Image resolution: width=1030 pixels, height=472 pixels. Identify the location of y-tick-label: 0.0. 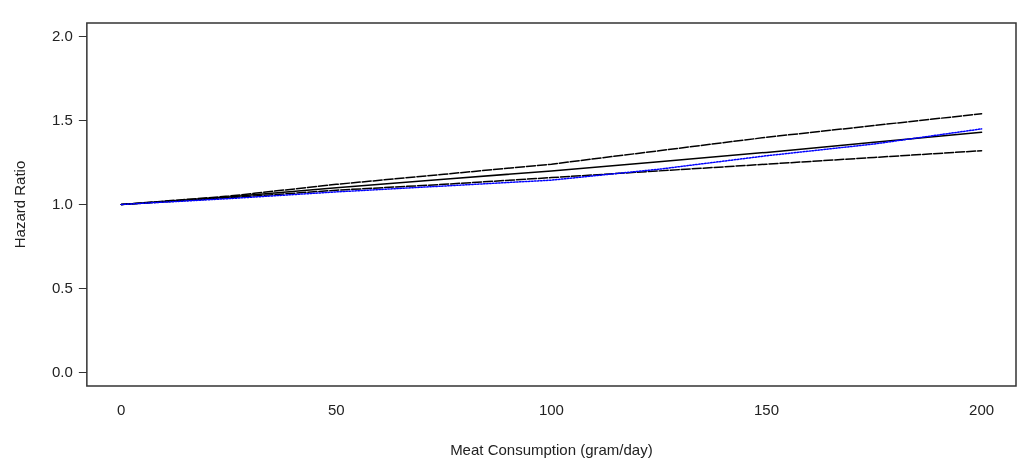
(62, 371).